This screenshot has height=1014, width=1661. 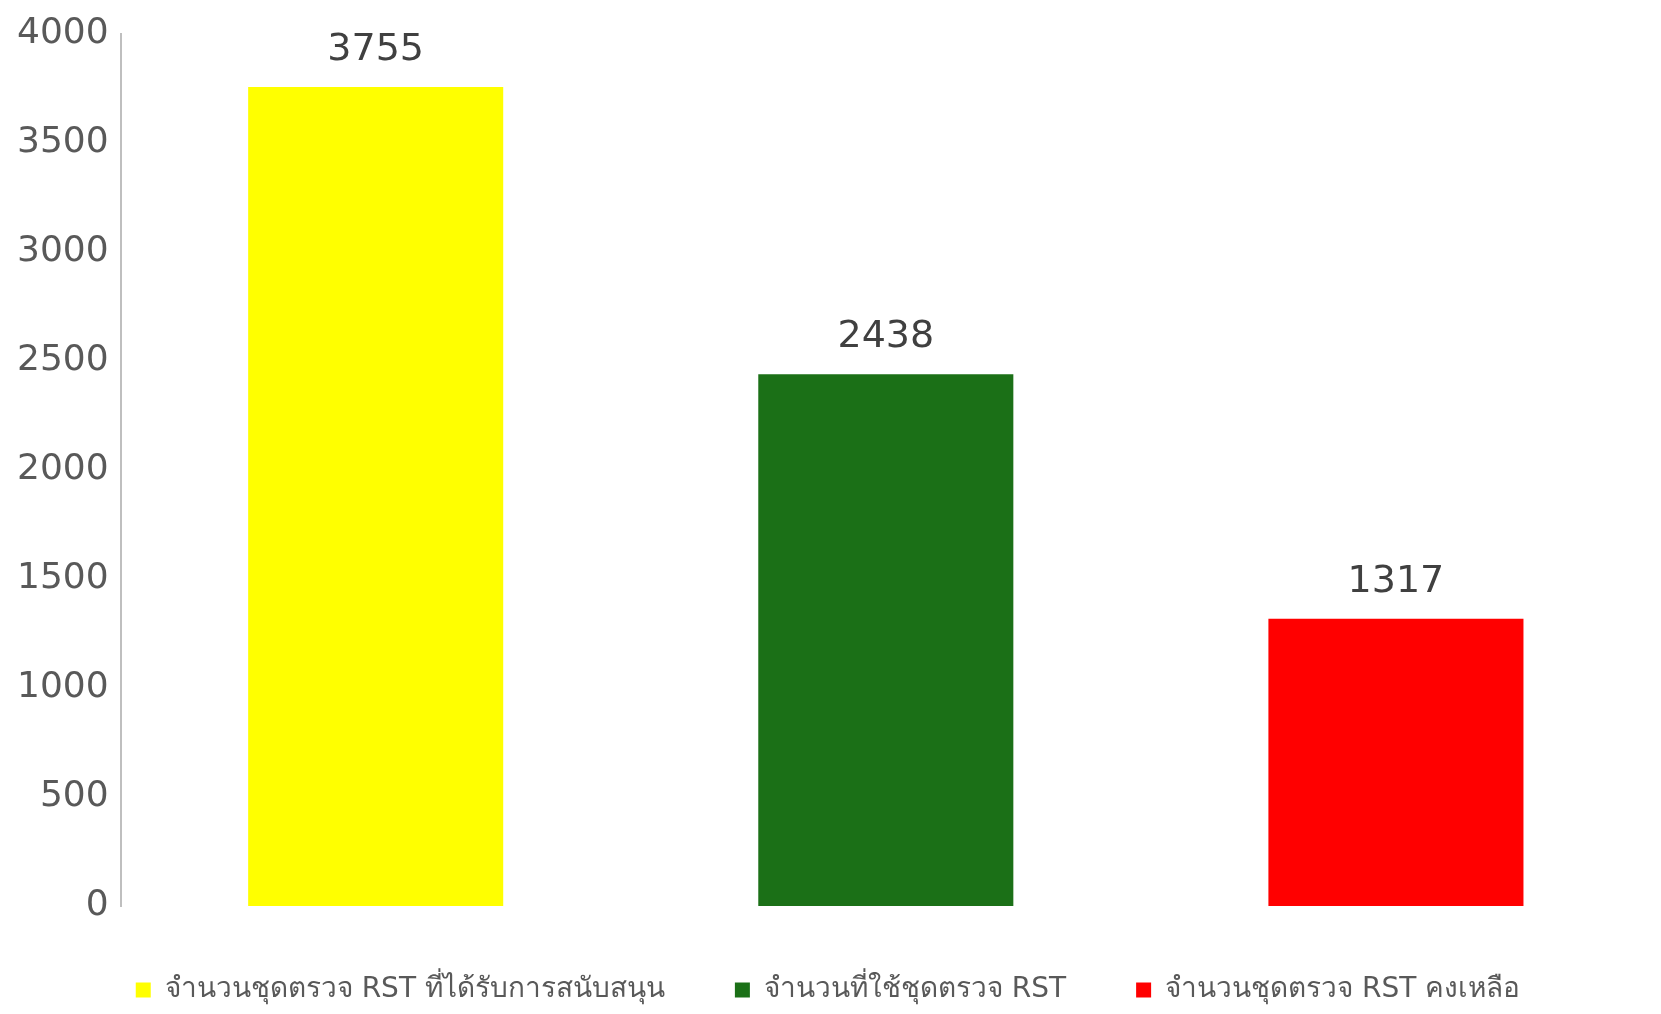 I want to click on legend-label: จำนวนชุดตรวจ RST คงเหลือ, so click(x=1343, y=988).